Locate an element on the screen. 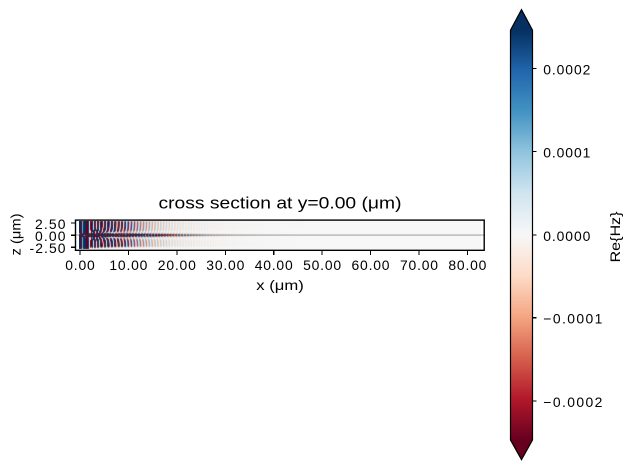  svg-text: 40.00 is located at coordinates (274, 265).